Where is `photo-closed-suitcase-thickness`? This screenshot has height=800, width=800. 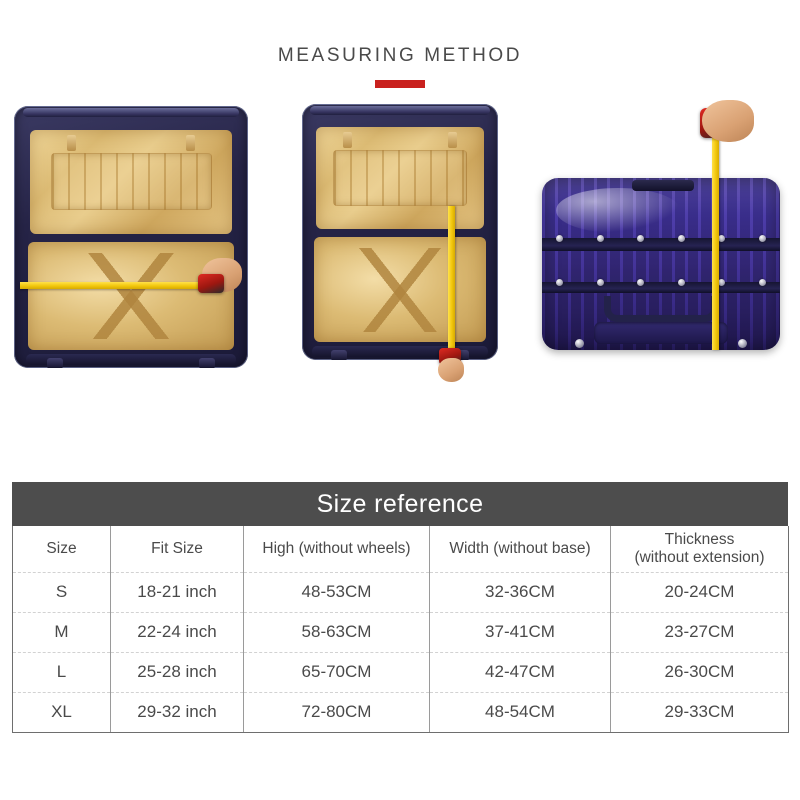
photo-closed-suitcase-thickness is located at coordinates (665, 241).